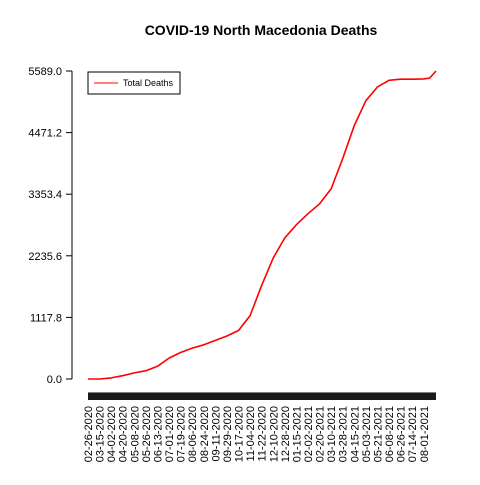 Image resolution: width=480 pixels, height=485 pixels. What do you see at coordinates (297, 434) in the screenshot?
I see `x-tick-label: 01-15-2021` at bounding box center [297, 434].